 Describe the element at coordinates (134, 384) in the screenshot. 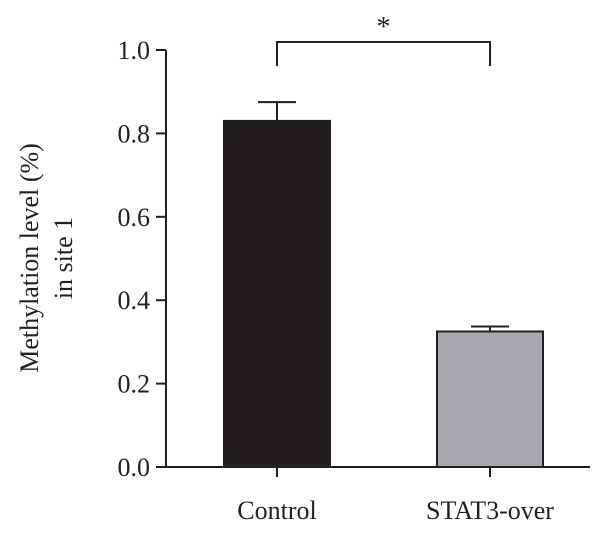

I see `y-tick-label: 0.2` at that location.